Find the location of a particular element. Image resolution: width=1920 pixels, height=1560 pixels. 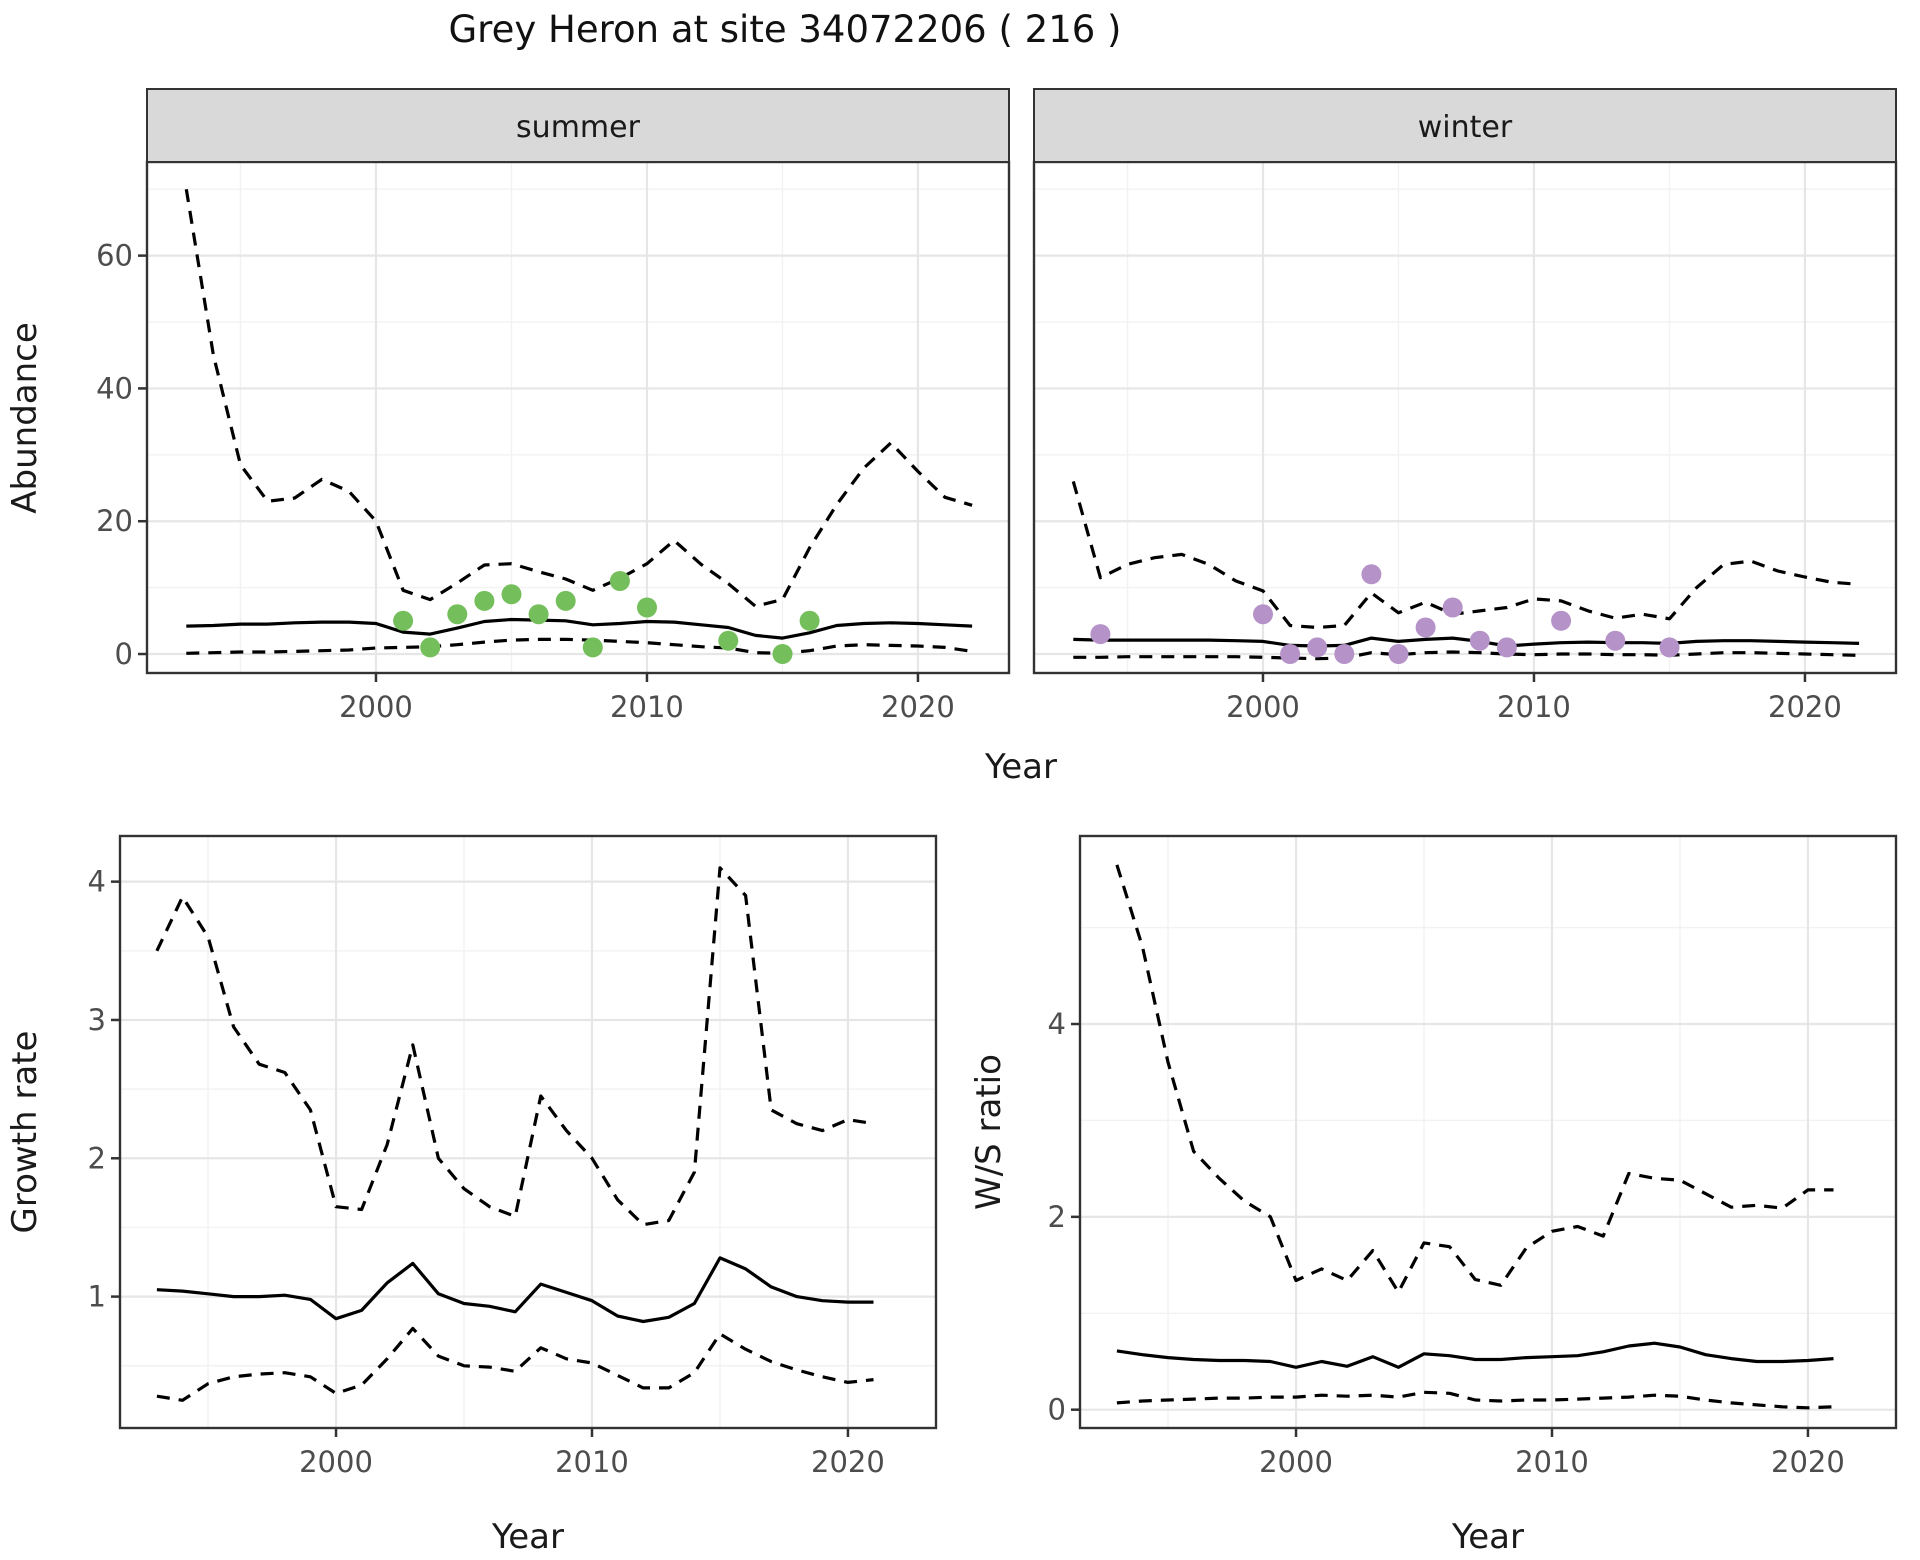

y-tick-label: 20 is located at coordinates (114, 521).